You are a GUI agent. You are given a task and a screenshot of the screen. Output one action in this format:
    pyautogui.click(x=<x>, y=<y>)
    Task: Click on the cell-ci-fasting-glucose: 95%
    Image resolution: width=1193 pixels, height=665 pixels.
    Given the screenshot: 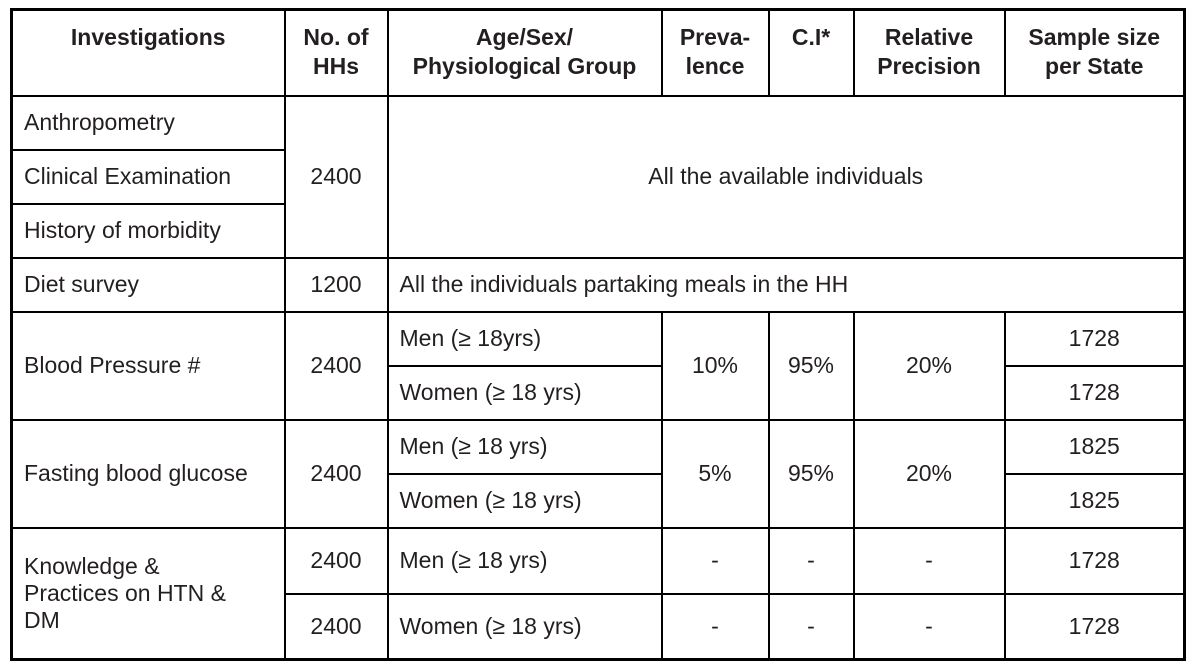 What is the action you would take?
    pyautogui.click(x=811, y=473)
    